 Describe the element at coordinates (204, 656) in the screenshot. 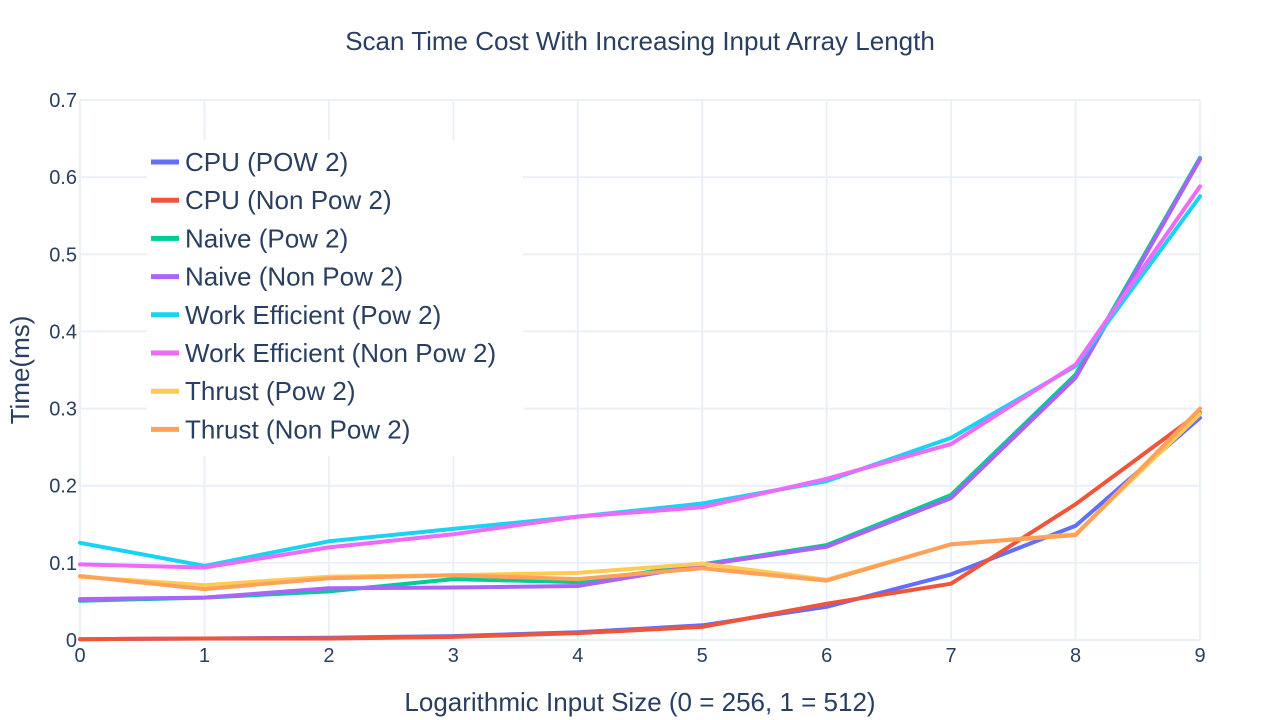

I see `x-tick-label: 1` at that location.